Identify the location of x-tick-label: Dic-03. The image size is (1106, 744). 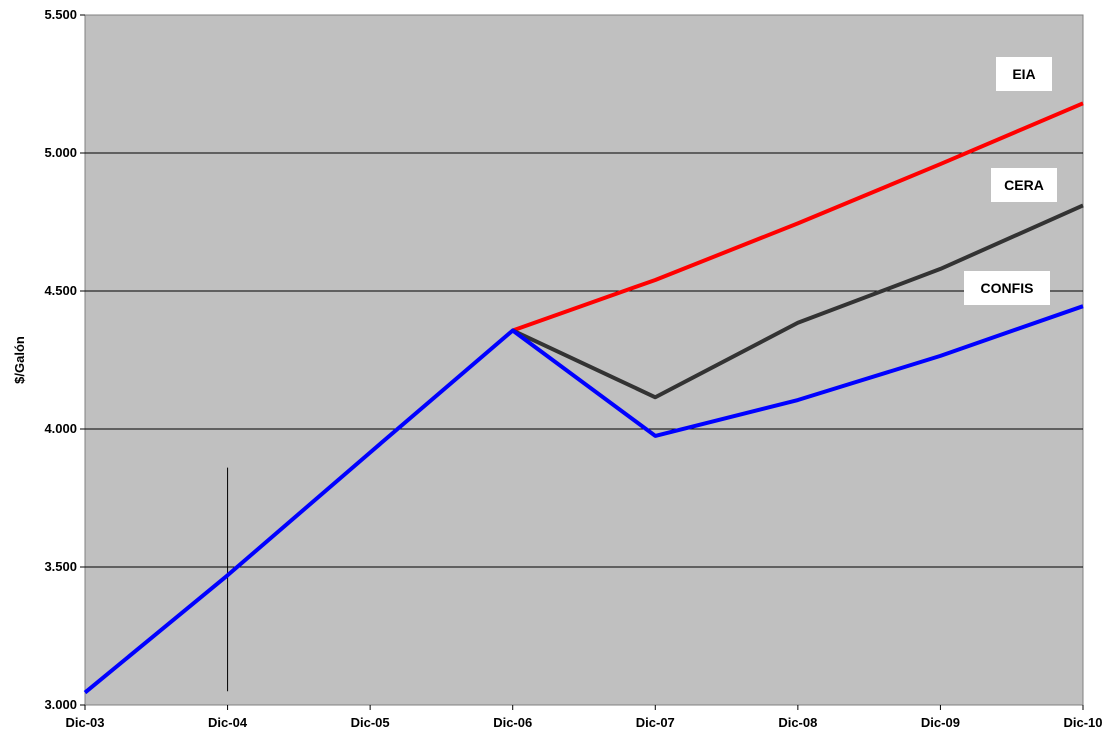
(84, 722).